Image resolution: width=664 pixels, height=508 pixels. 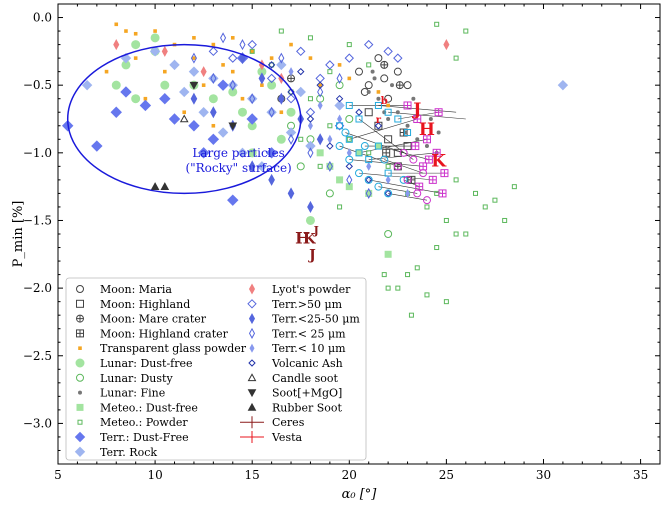 What do you see at coordinates (311, 289) in the screenshot?
I see `legend-label-lyot: Lyot's powder` at bounding box center [311, 289].